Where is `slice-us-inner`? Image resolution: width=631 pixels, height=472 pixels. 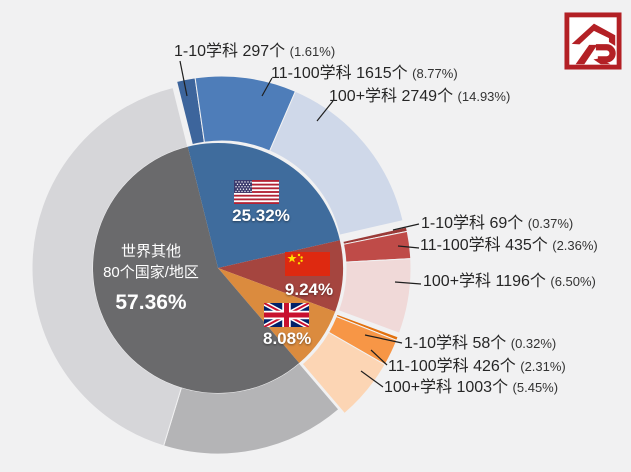 slice-us-inner is located at coordinates (263, 205).